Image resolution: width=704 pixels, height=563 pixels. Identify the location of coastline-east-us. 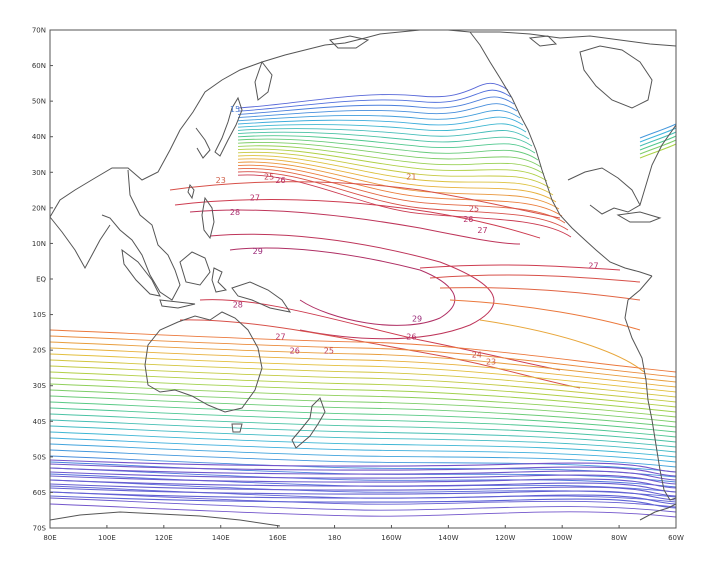
(658, 165).